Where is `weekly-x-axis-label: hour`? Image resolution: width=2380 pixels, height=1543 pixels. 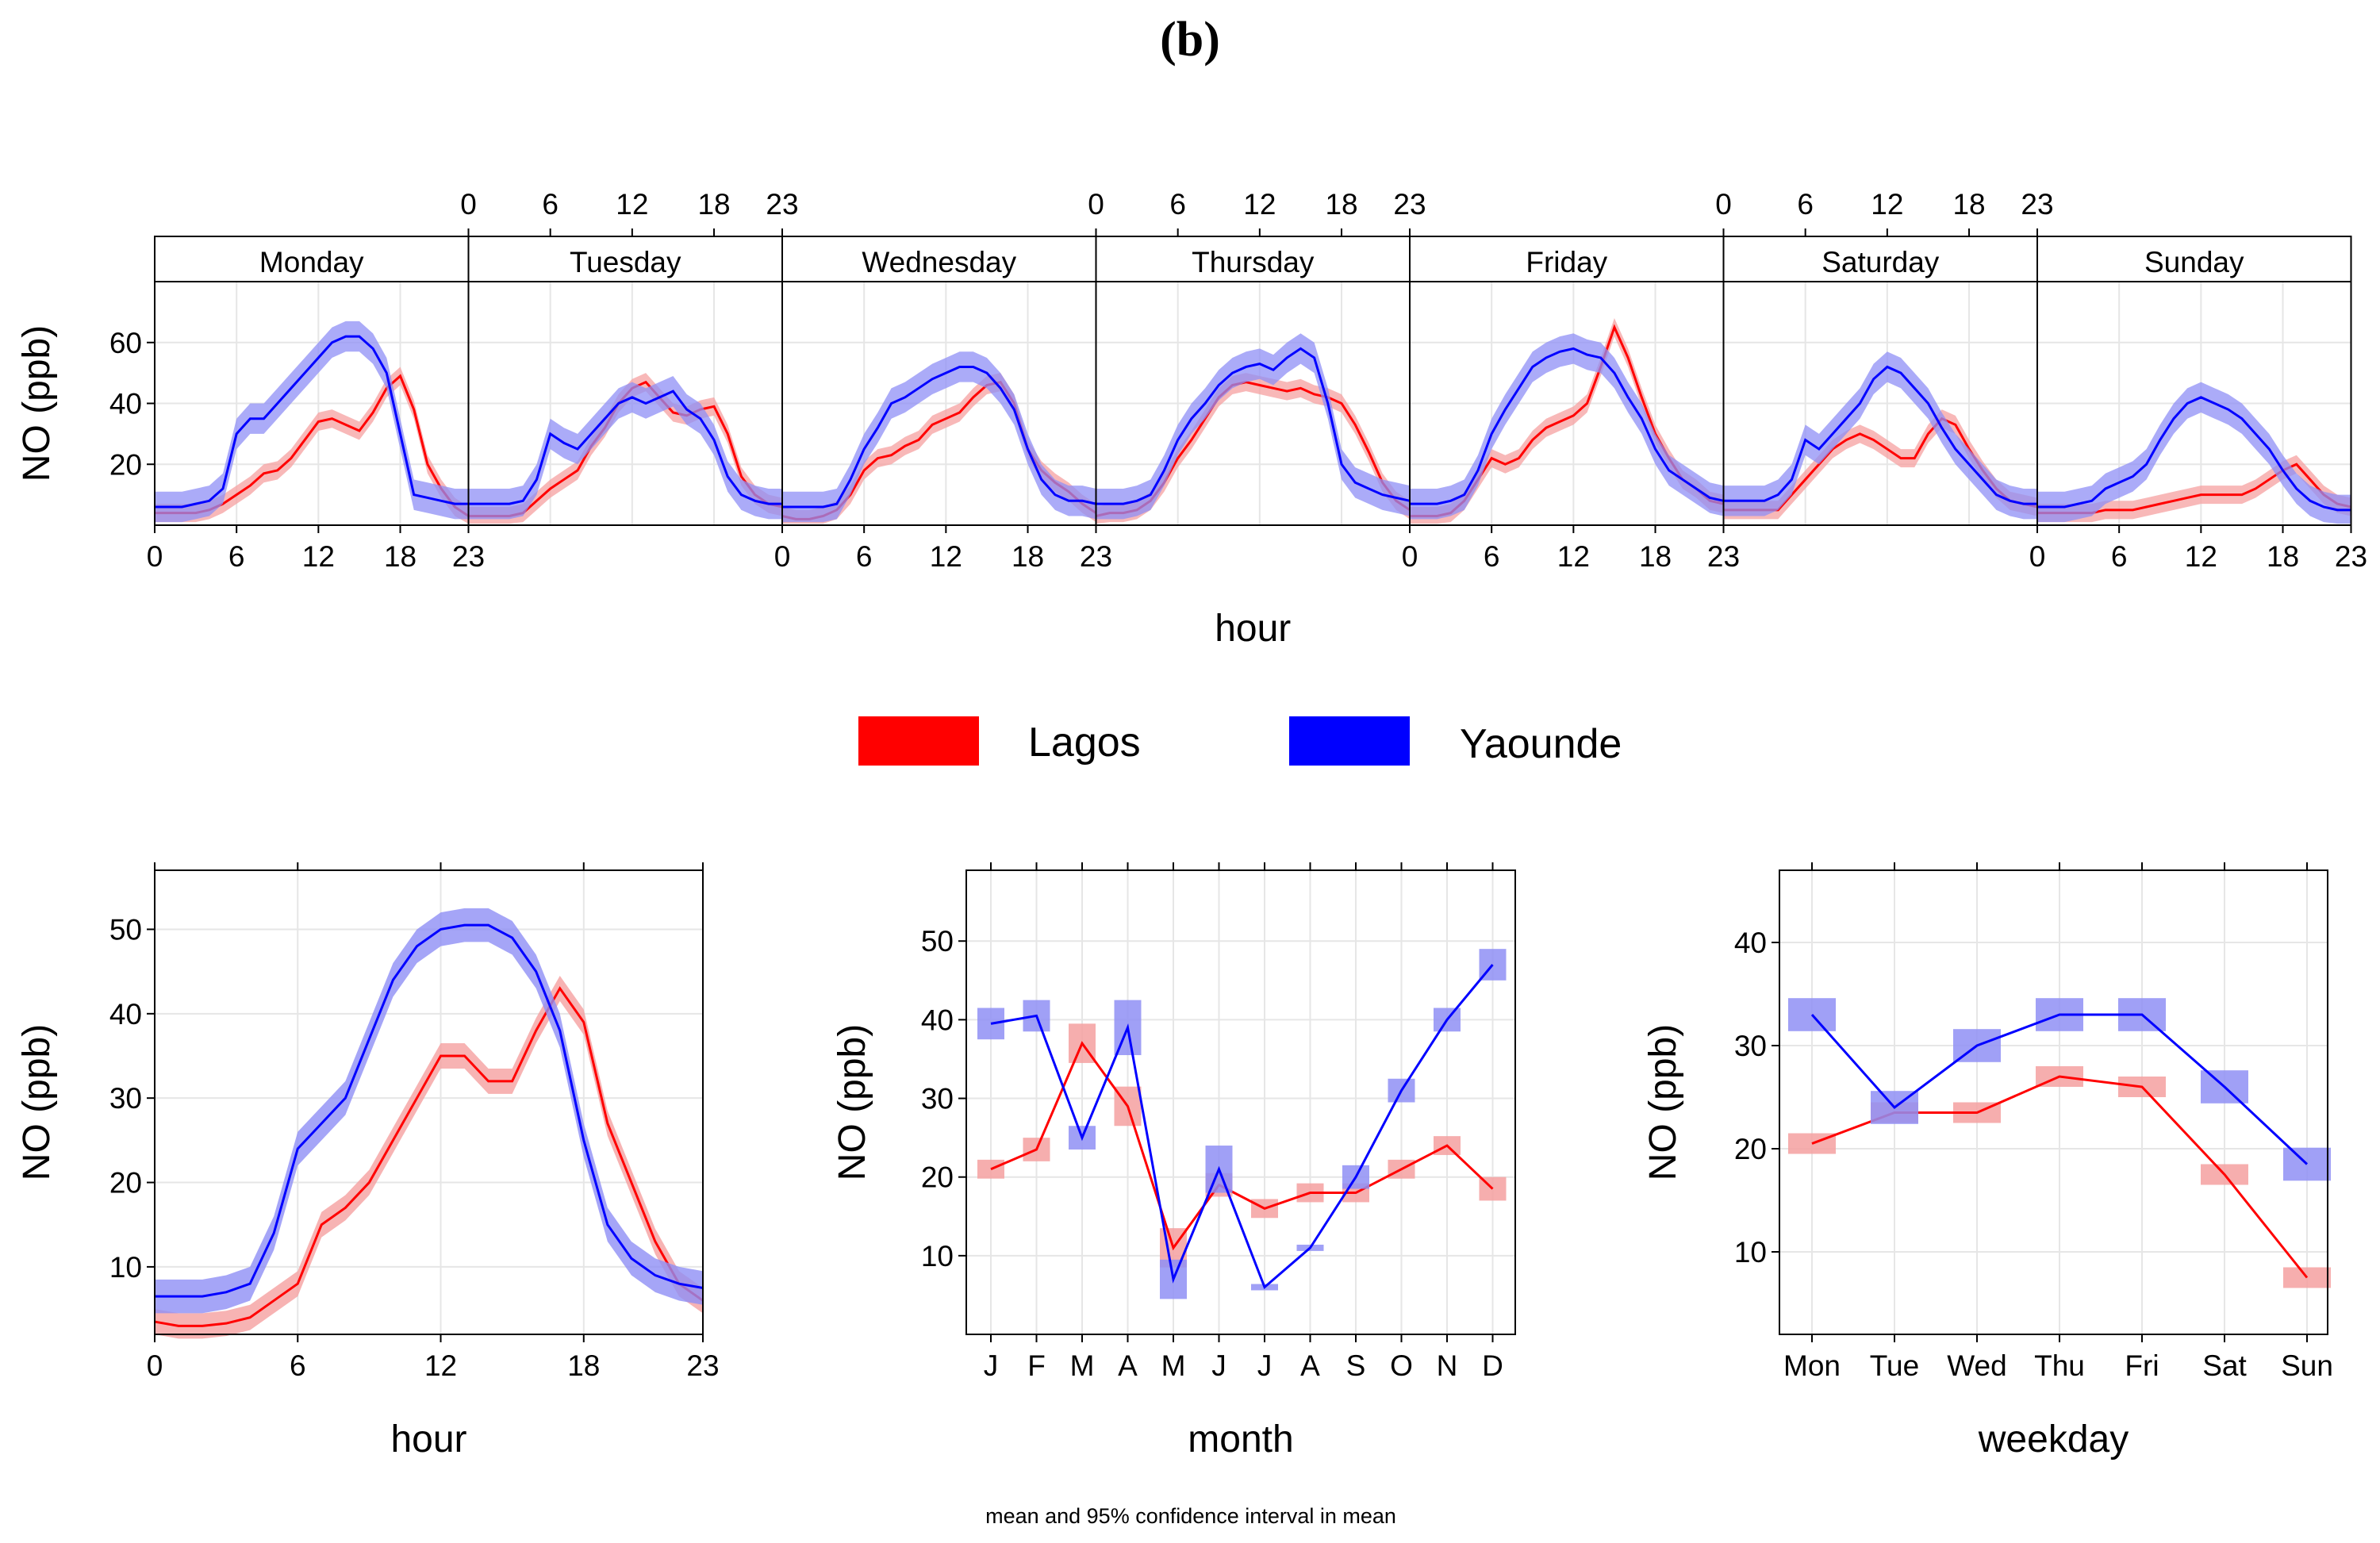 weekly-x-axis-label: hour is located at coordinates (1253, 629).